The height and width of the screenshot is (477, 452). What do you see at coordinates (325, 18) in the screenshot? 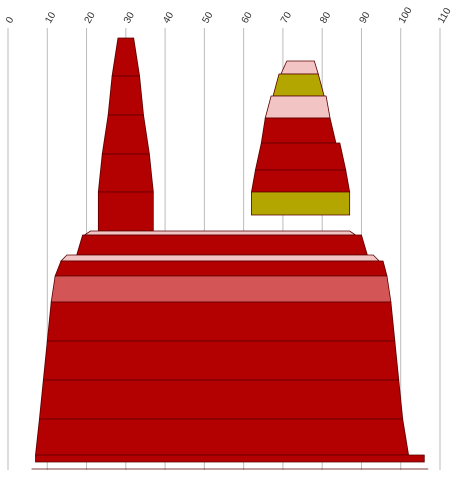
I see `x-tick-label: 80` at bounding box center [325, 18].